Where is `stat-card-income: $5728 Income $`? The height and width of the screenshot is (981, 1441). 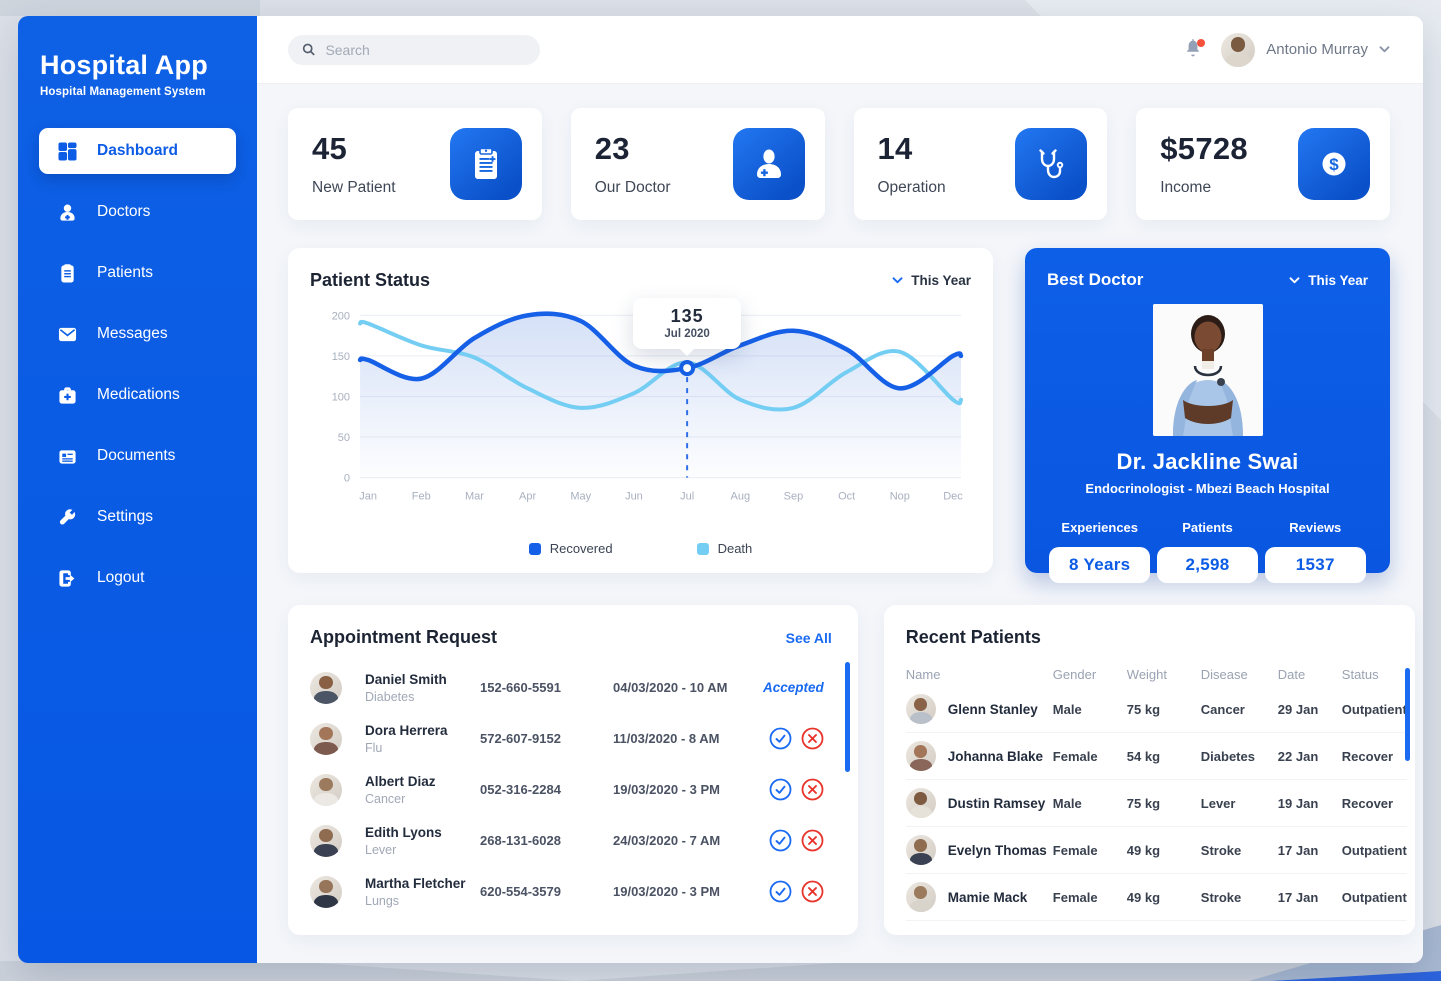 stat-card-income: $5728 Income $ is located at coordinates (1263, 164).